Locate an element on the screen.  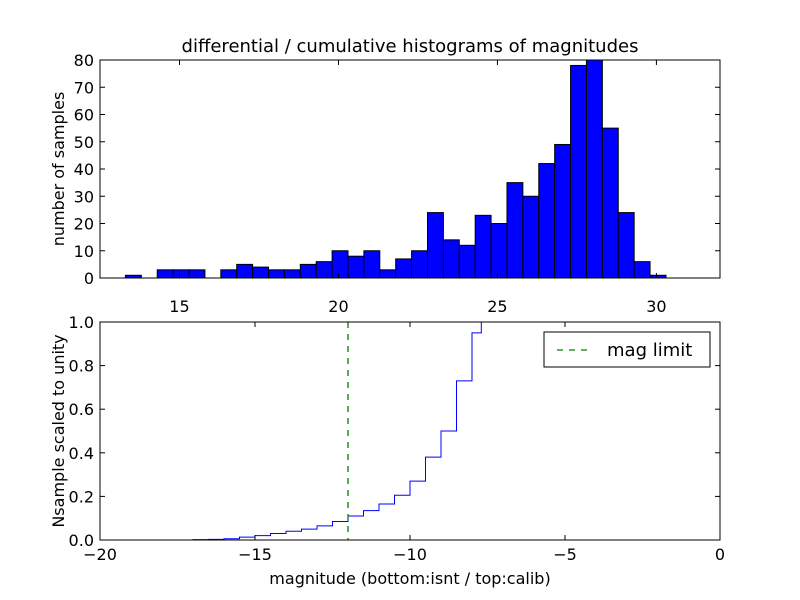
x-tick-label: −20 is located at coordinates (100, 554).